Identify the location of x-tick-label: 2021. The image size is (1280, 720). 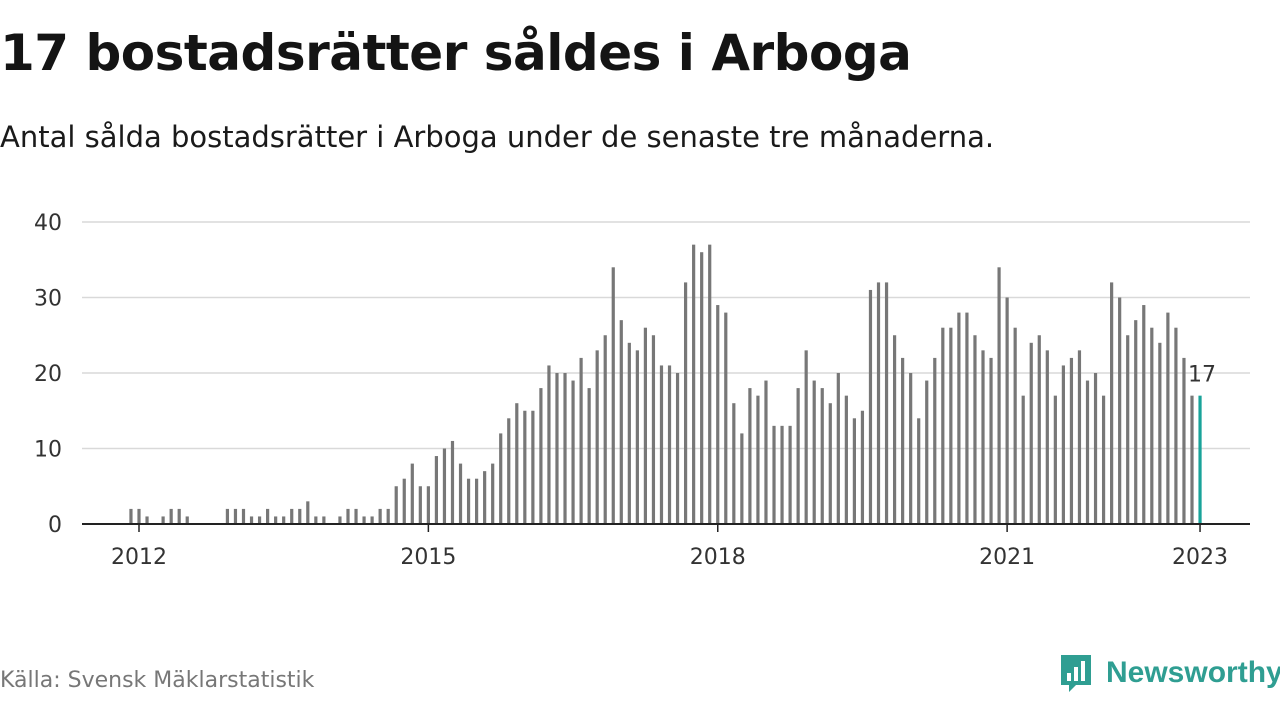
(1007, 557).